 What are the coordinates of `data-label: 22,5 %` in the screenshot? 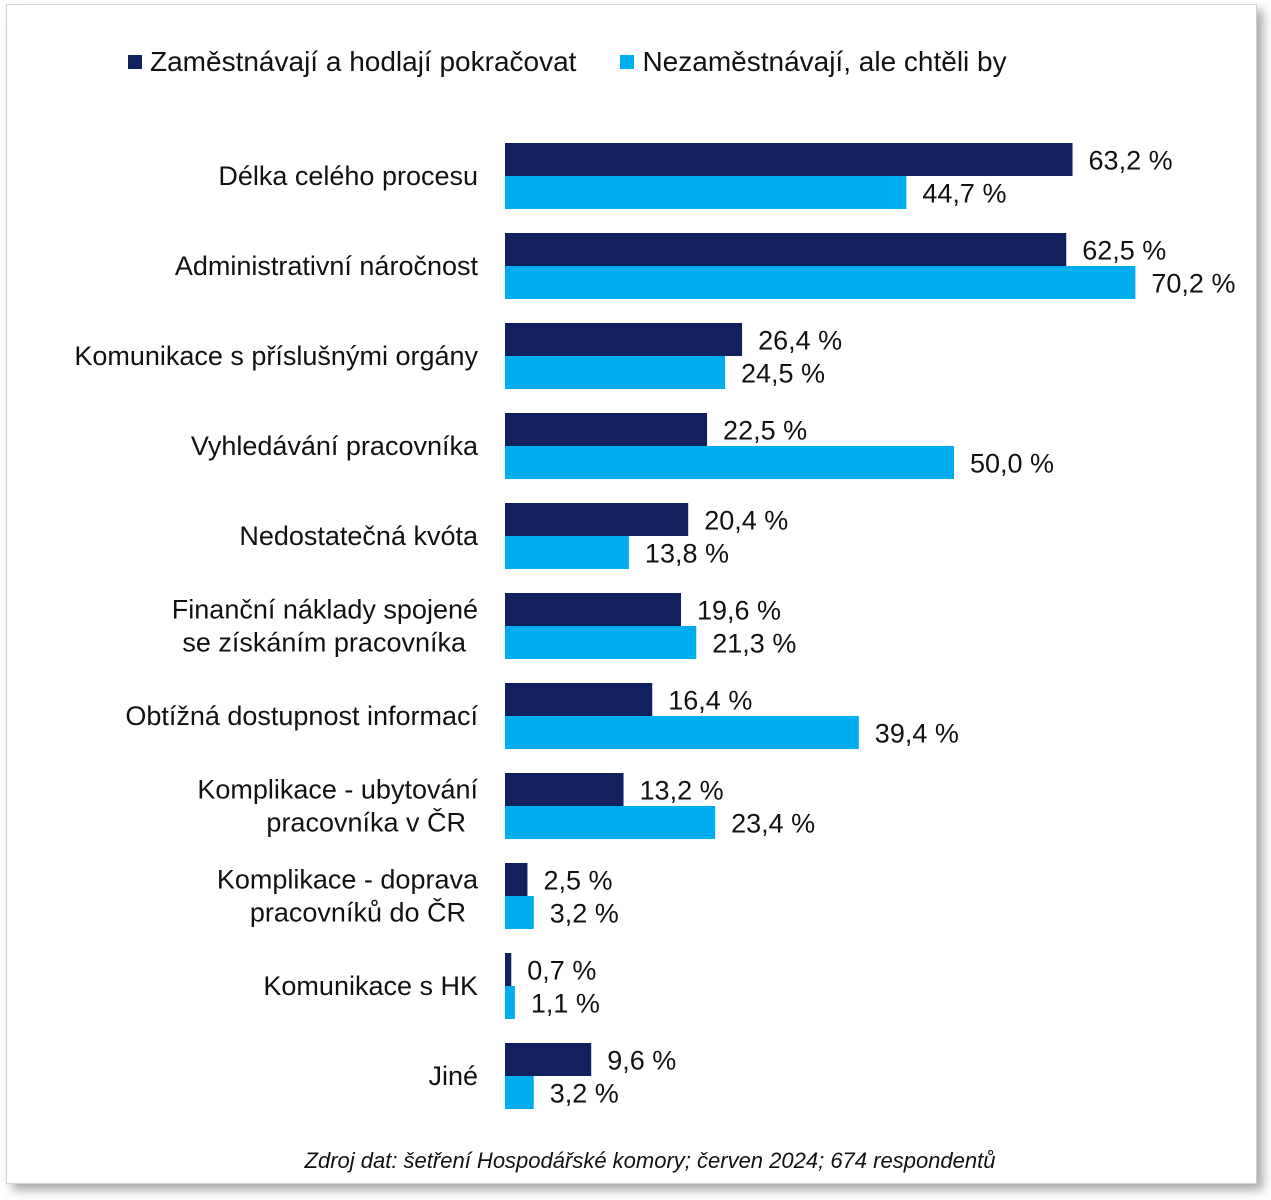 It's located at (765, 431).